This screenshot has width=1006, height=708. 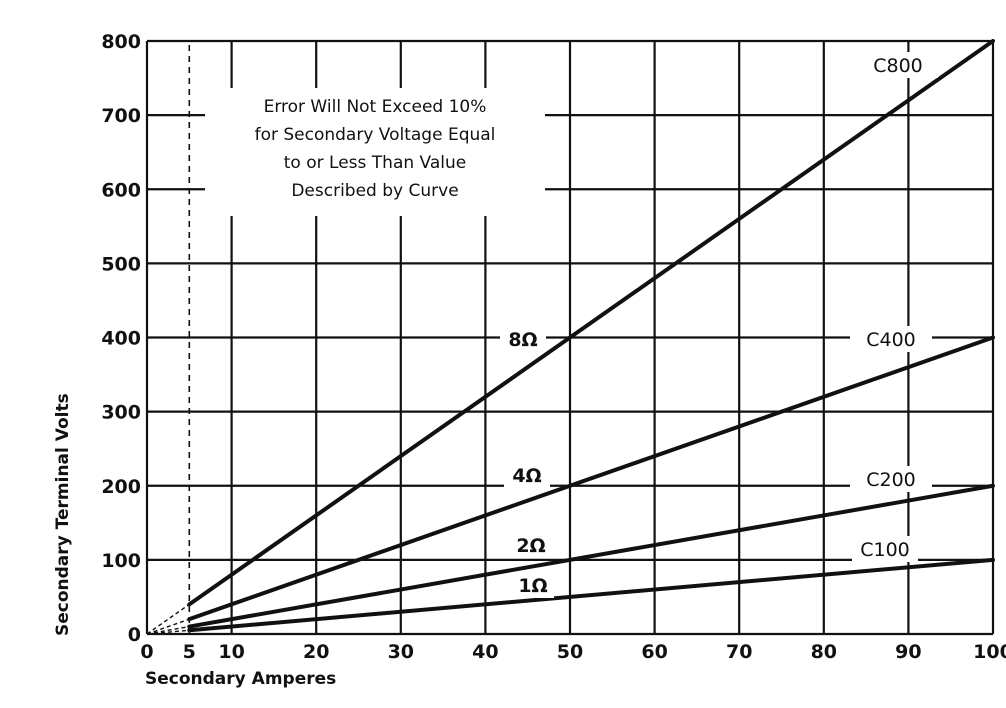 What do you see at coordinates (168, 632) in the screenshot?
I see `series-extension-c100` at bounding box center [168, 632].